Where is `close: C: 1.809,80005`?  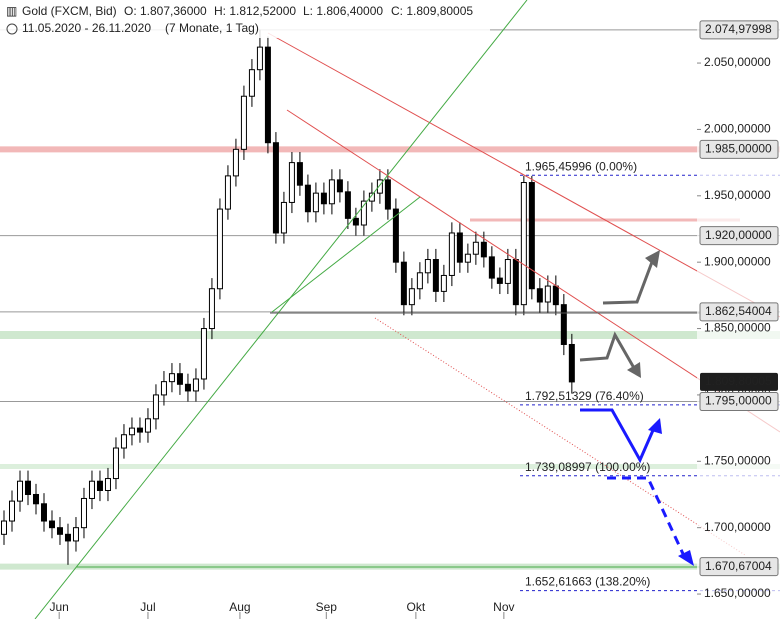
close: C: 1.809,80005 is located at coordinates (432, 11).